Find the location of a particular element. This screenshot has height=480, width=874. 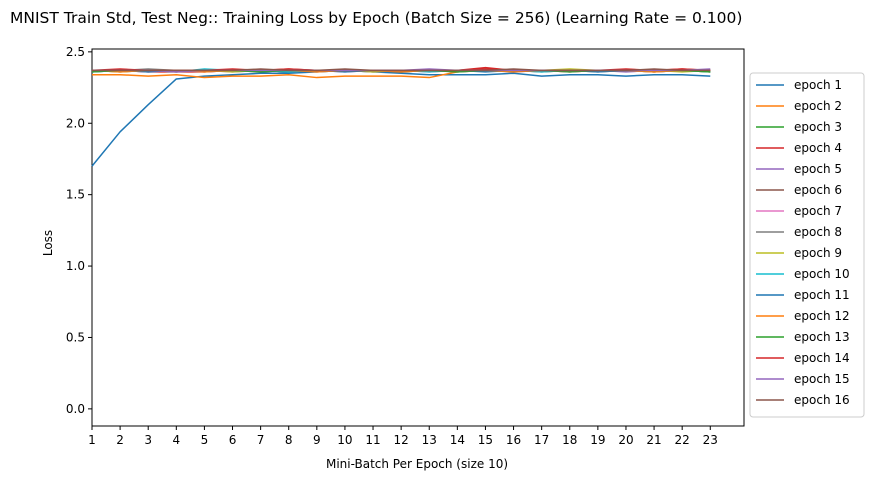

y-tick-label: 2.5 is located at coordinates (75, 52).